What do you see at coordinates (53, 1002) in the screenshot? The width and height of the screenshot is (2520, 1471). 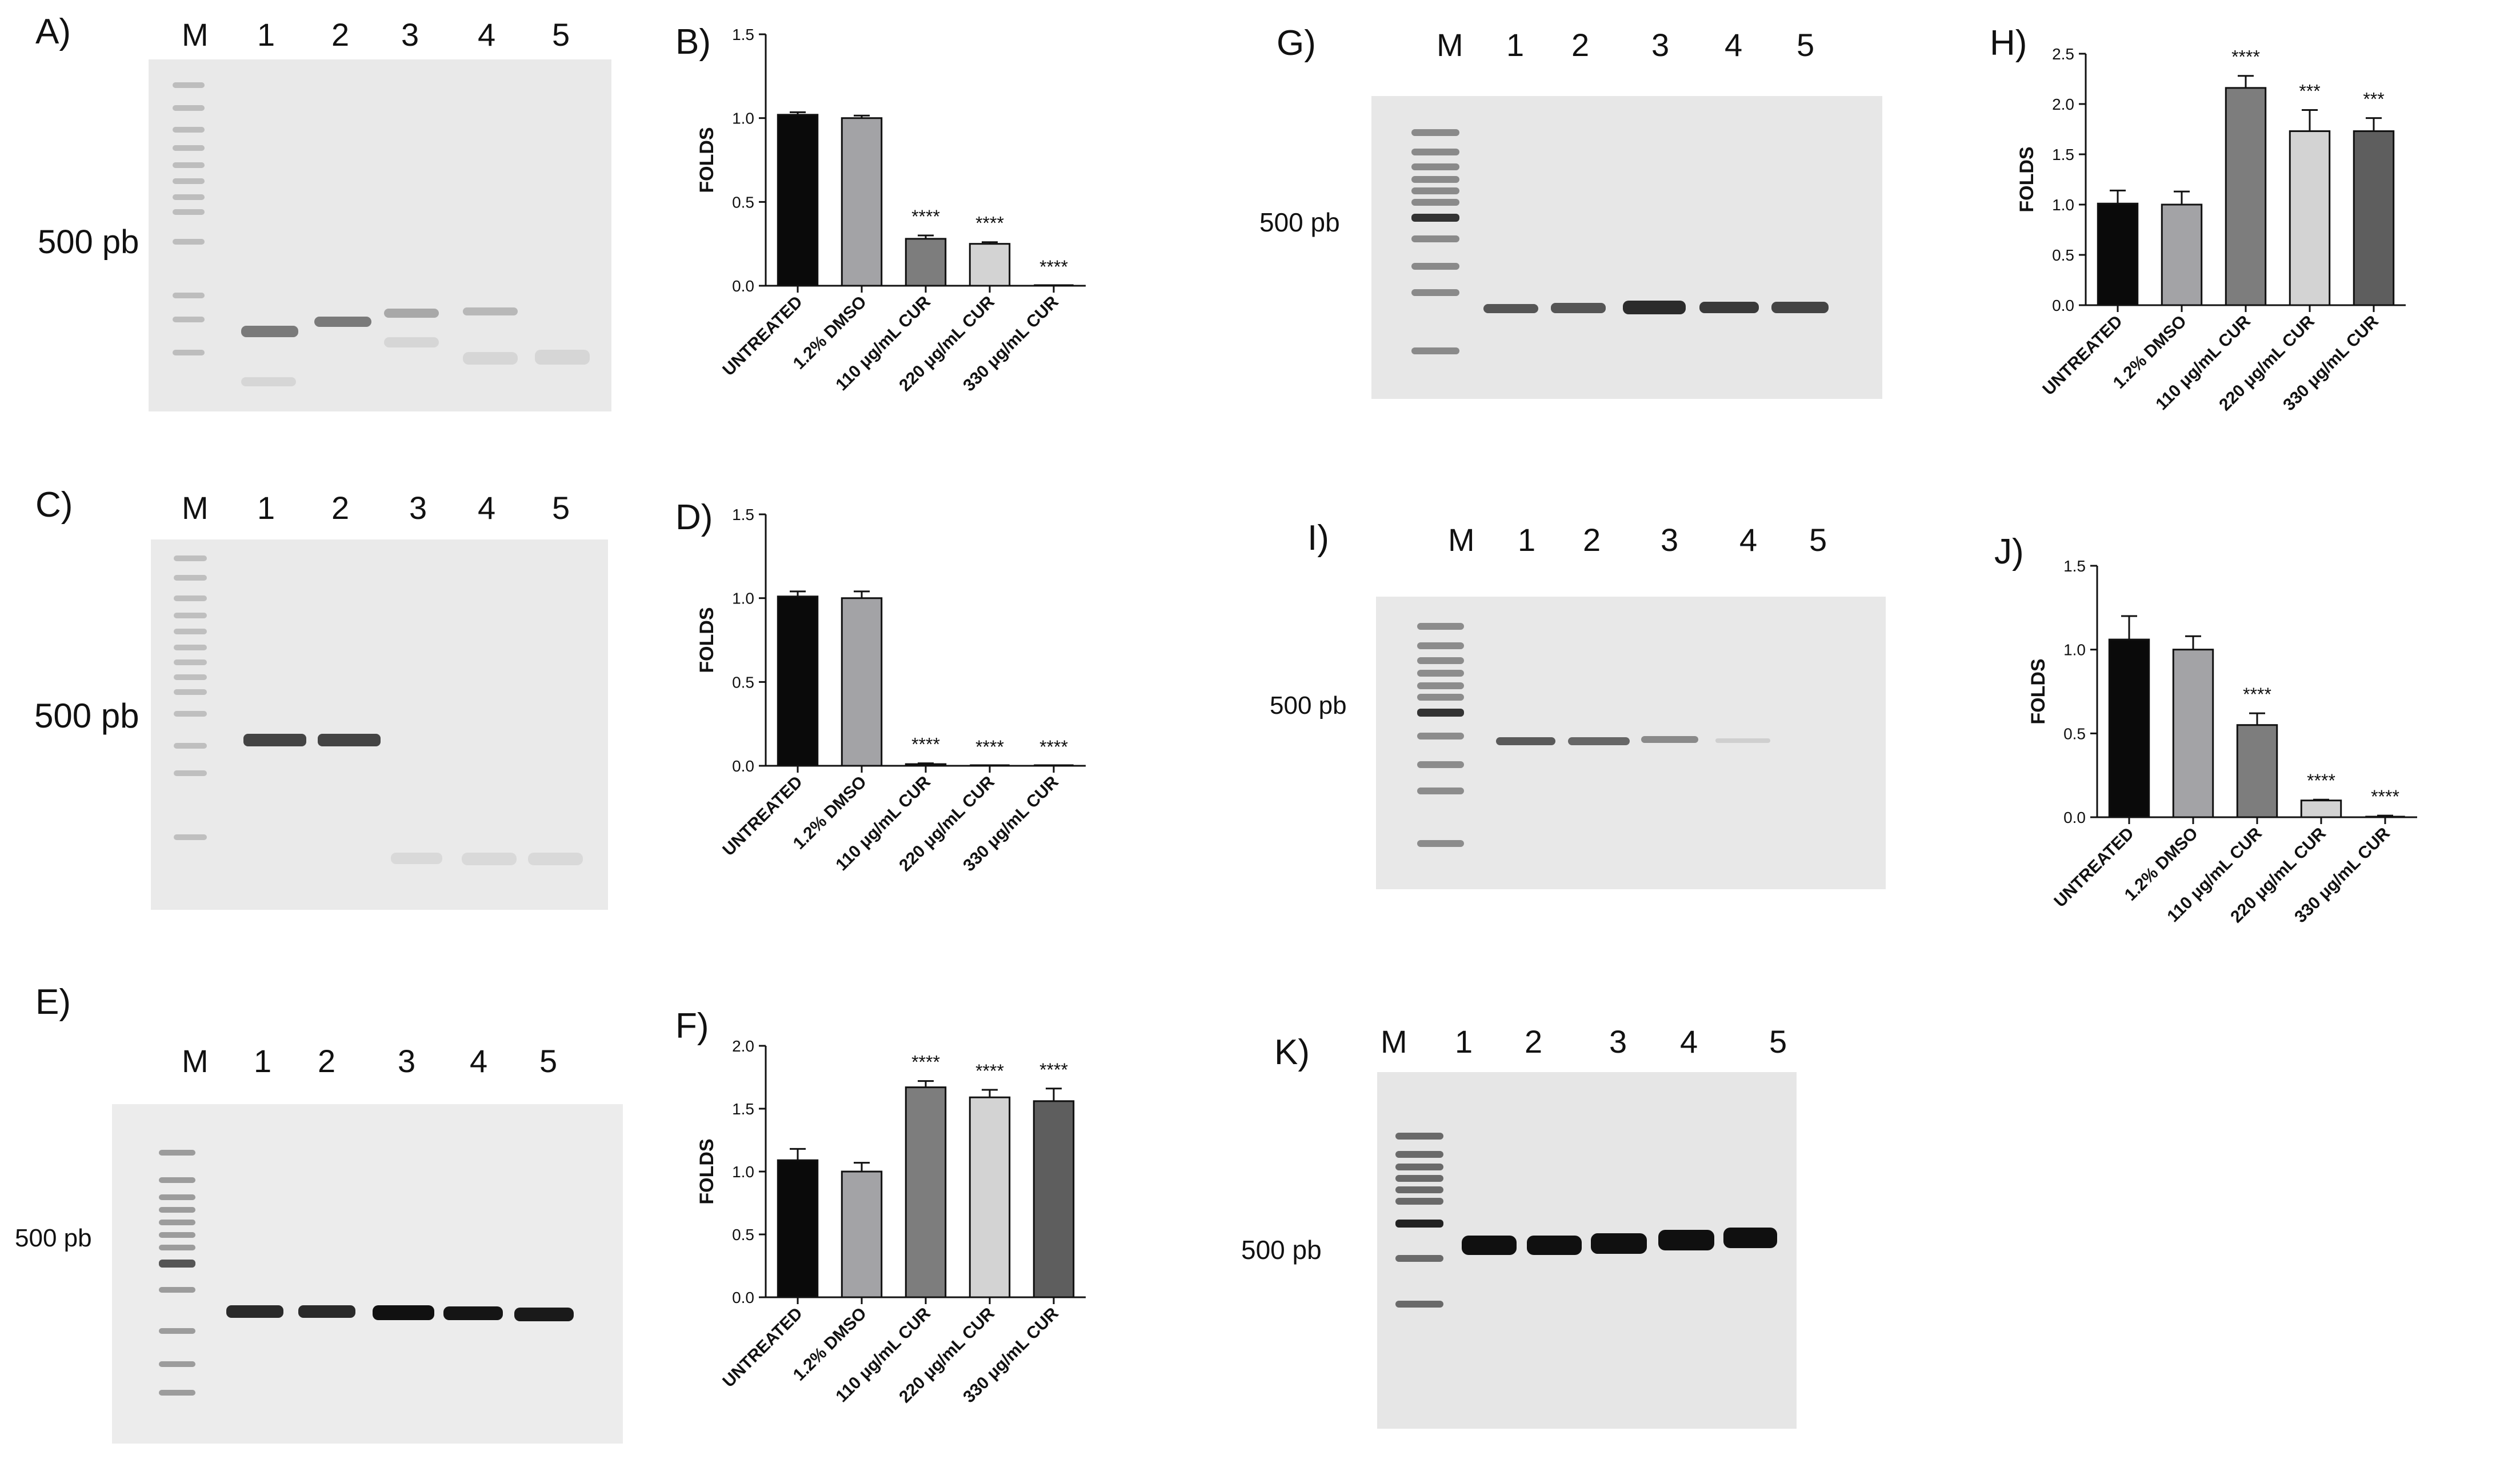 I see `panel-letter-e: E)` at bounding box center [53, 1002].